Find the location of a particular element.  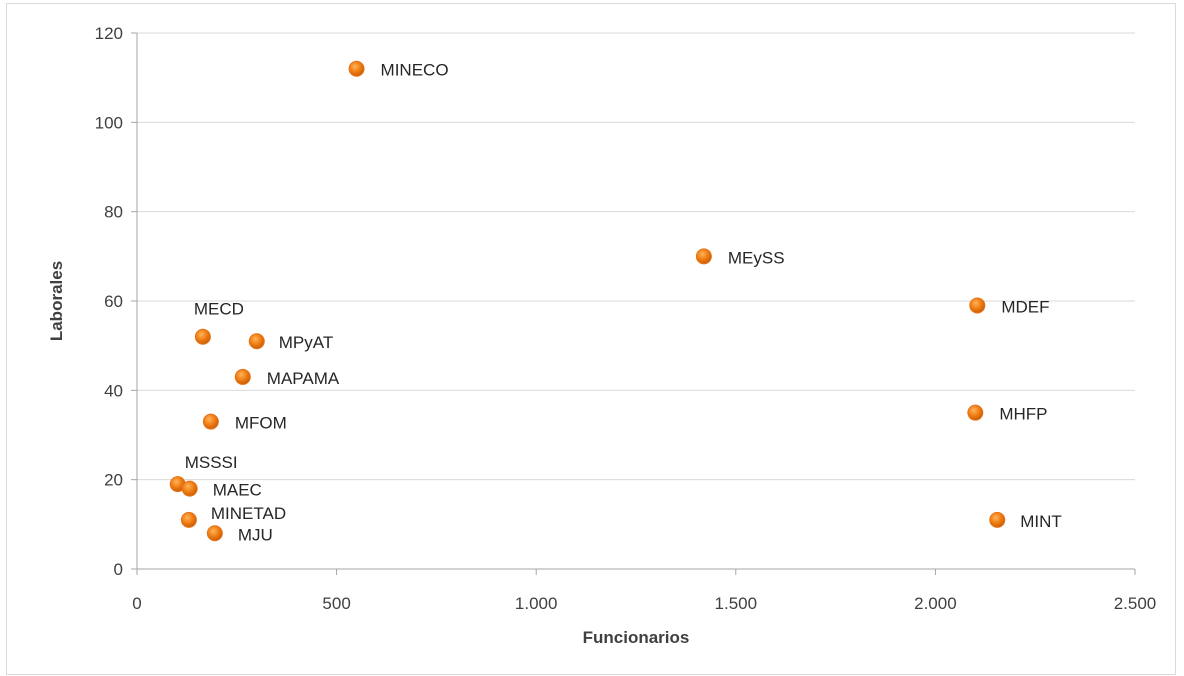

point-label-msssi: MSSSI is located at coordinates (211, 462).